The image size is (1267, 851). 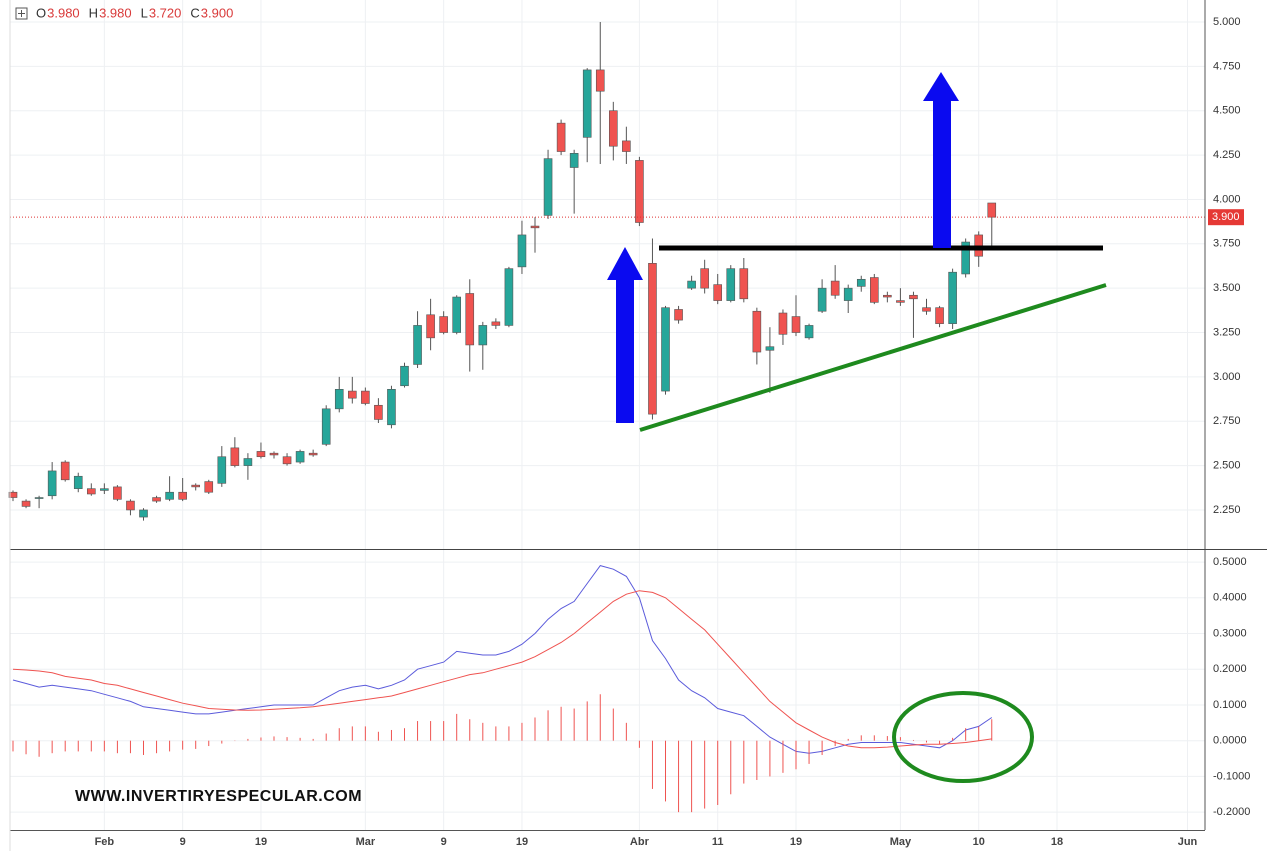 I want to click on y-tick-label: 0.1000, so click(x=1230, y=705).